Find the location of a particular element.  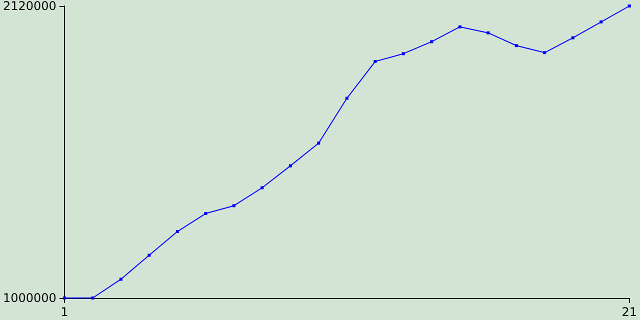

x-tick-label: 21 is located at coordinates (630, 312).